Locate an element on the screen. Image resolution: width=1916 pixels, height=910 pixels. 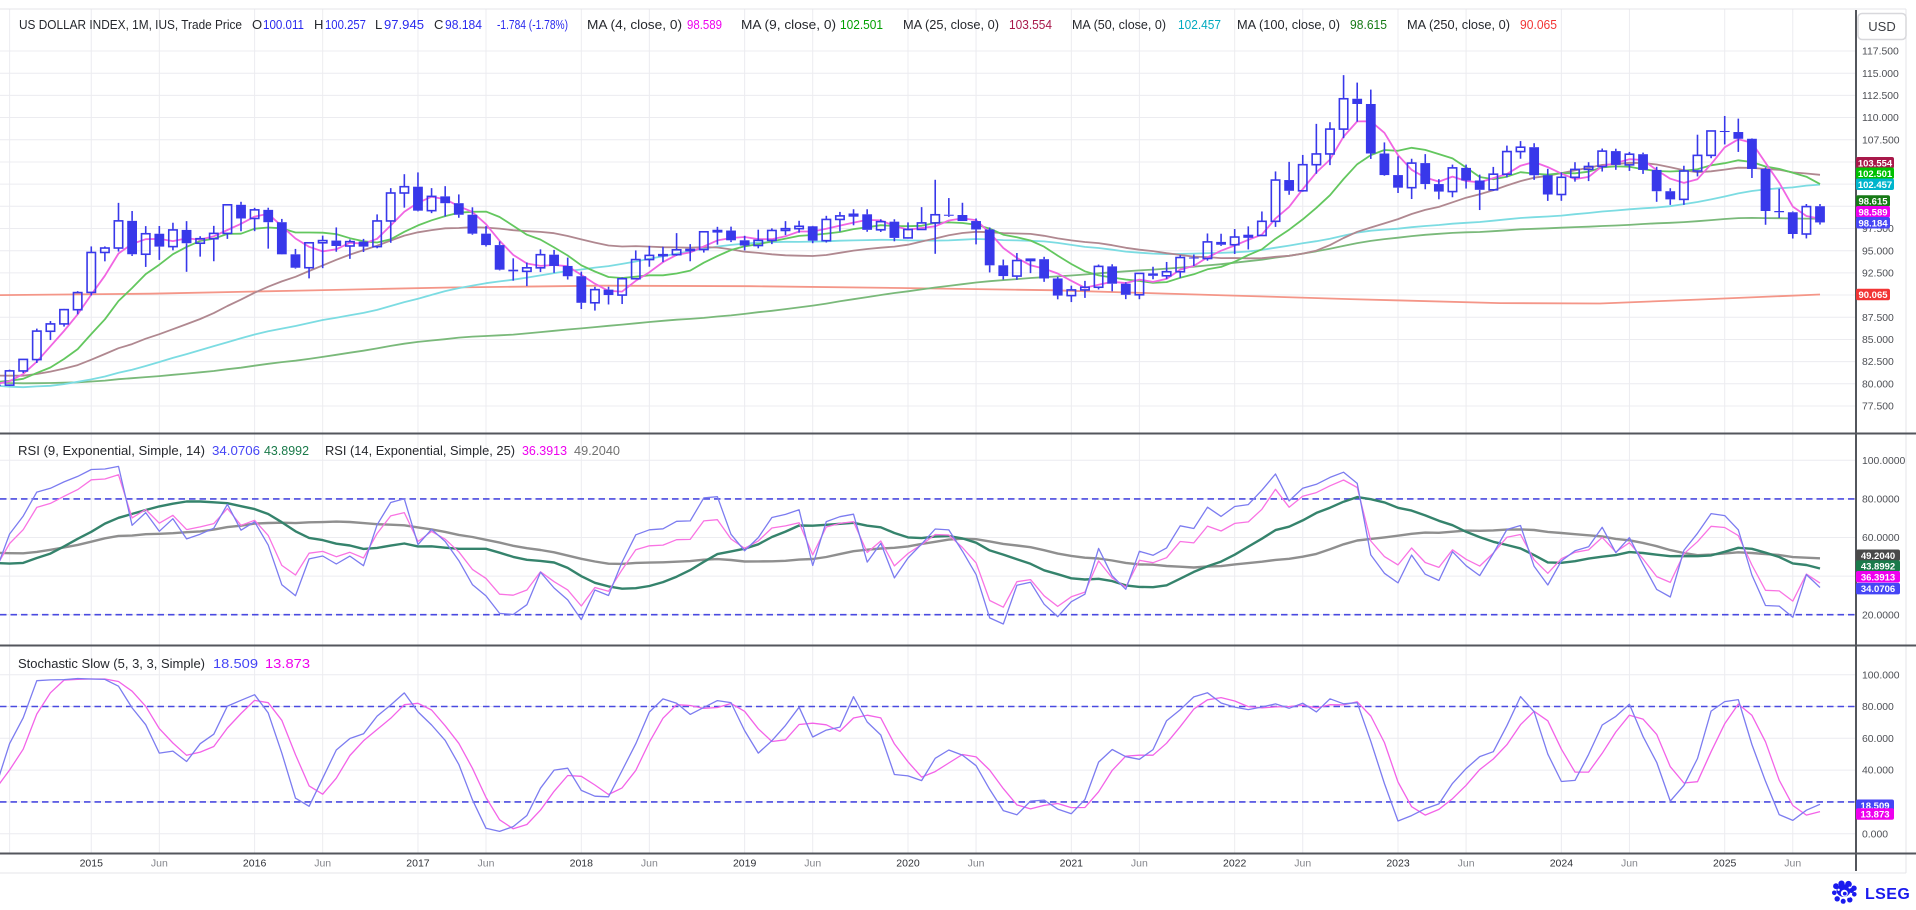
svg-text: 97.945 is located at coordinates (404, 24).